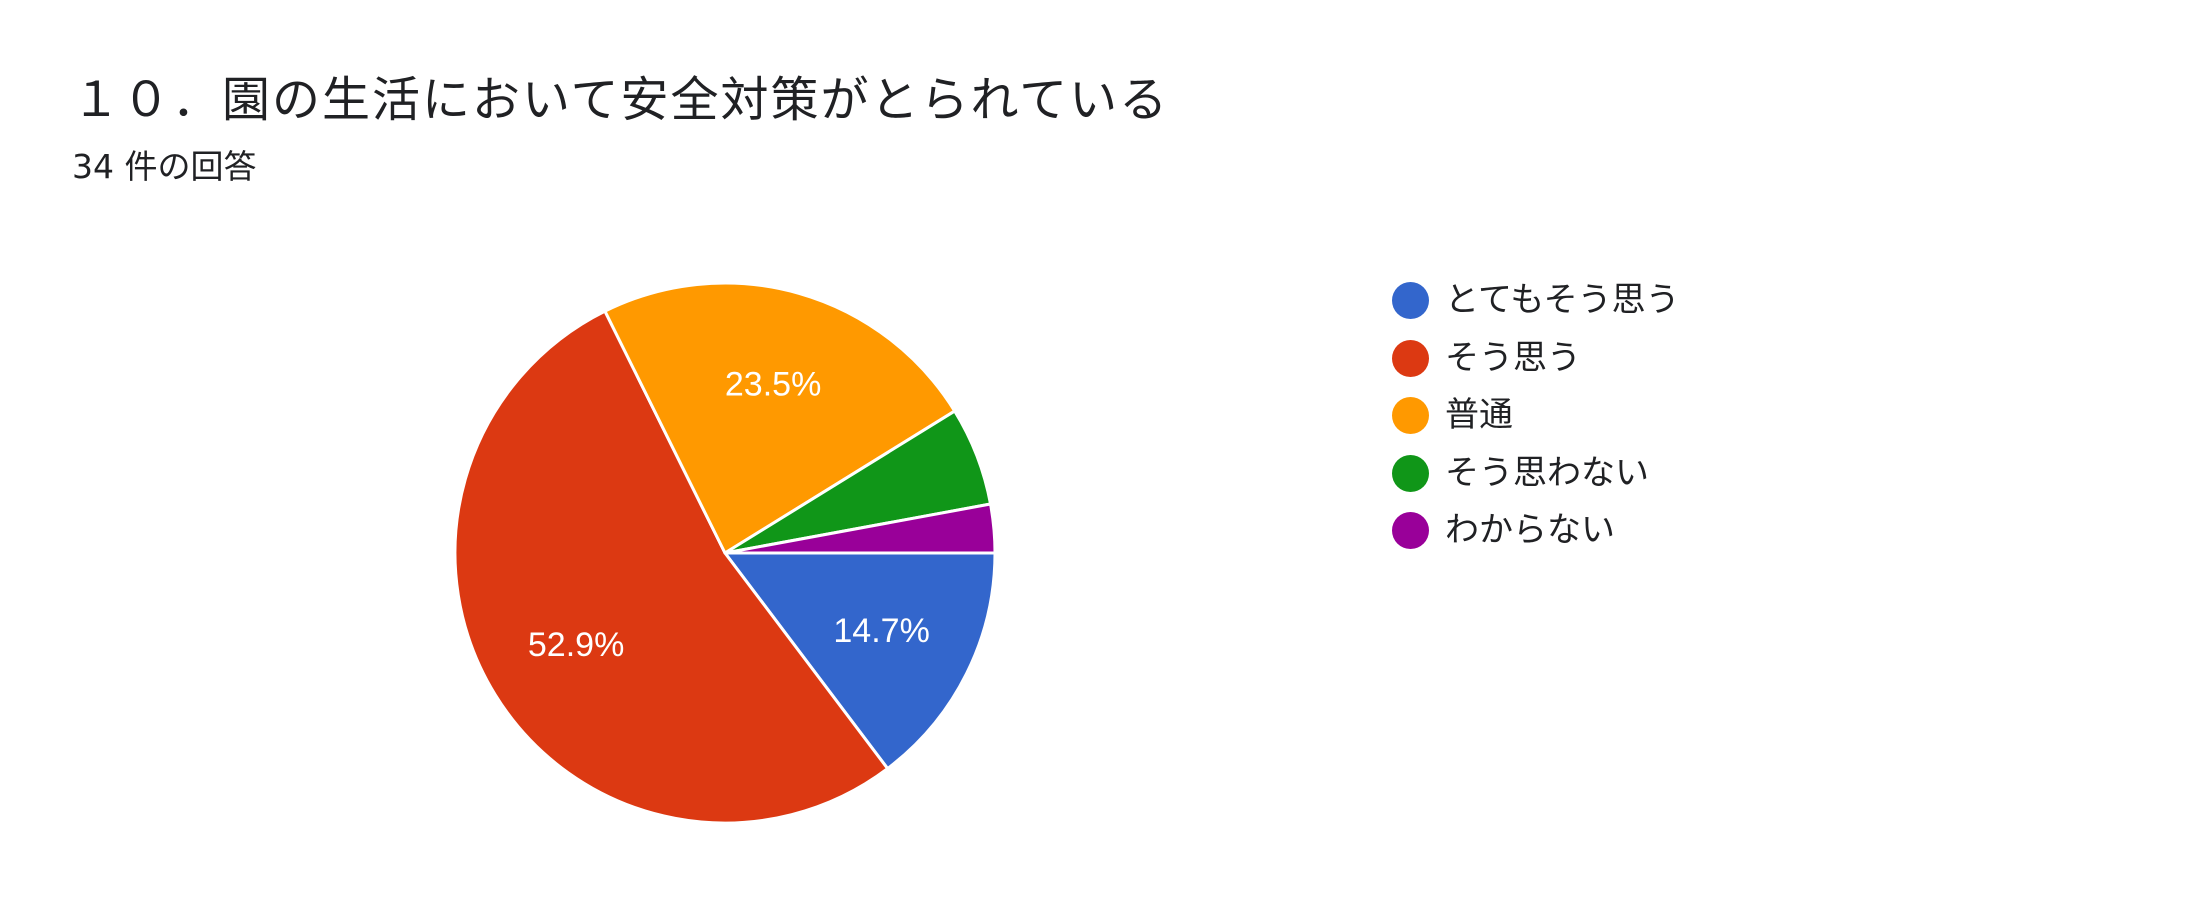 The image size is (2199, 924). Describe the element at coordinates (1530, 530) in the screenshot. I see `legend-label: わからない` at that location.